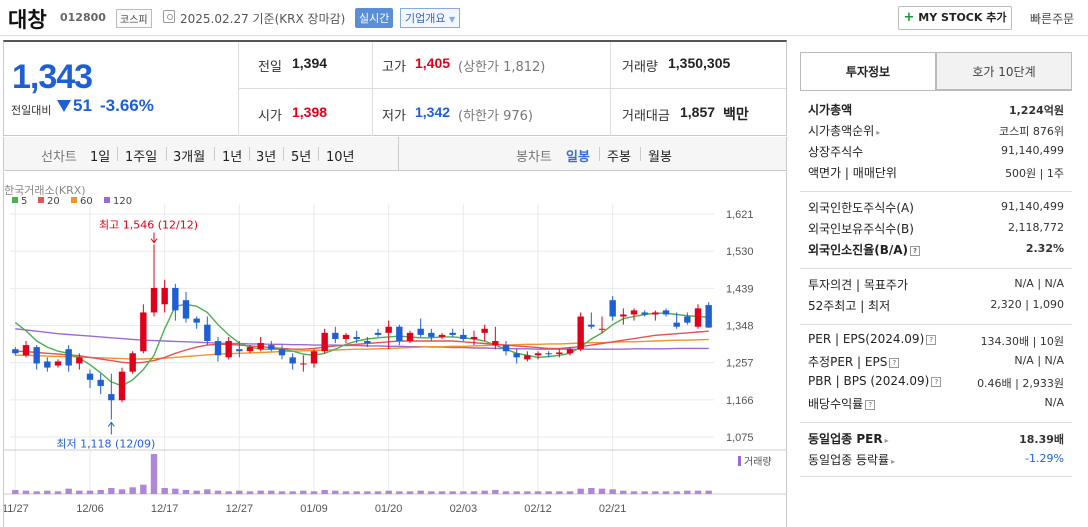 Image resolution: width=1088 pixels, height=527 pixels. I want to click on info-row-label: 52주최고 | 최저, so click(849, 306).